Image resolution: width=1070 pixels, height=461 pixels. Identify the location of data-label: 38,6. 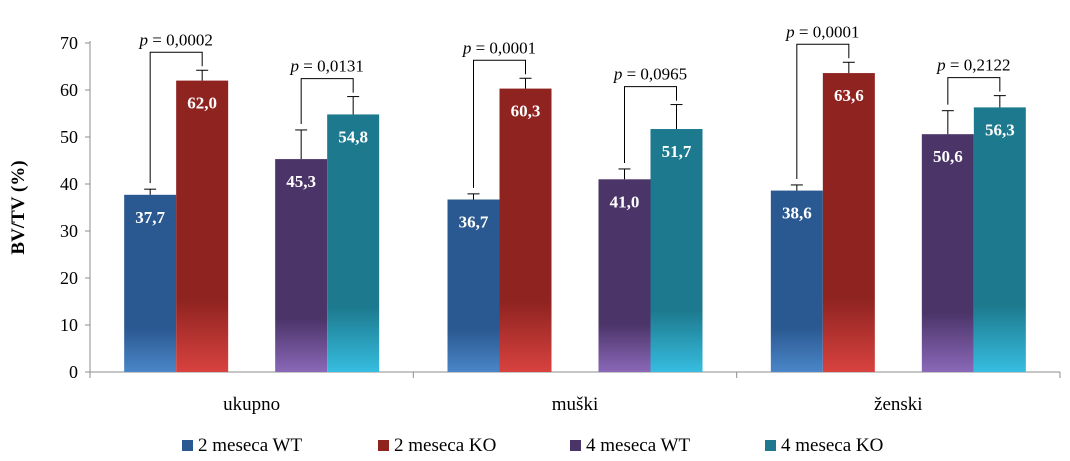
(797, 213).